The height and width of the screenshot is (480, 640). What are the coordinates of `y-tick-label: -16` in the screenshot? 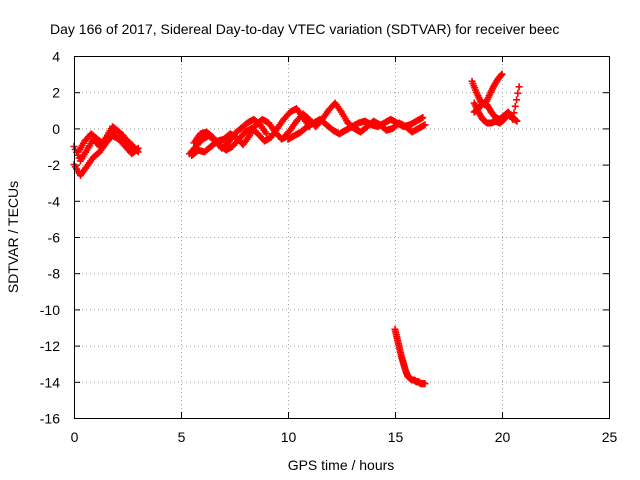 It's located at (50, 419).